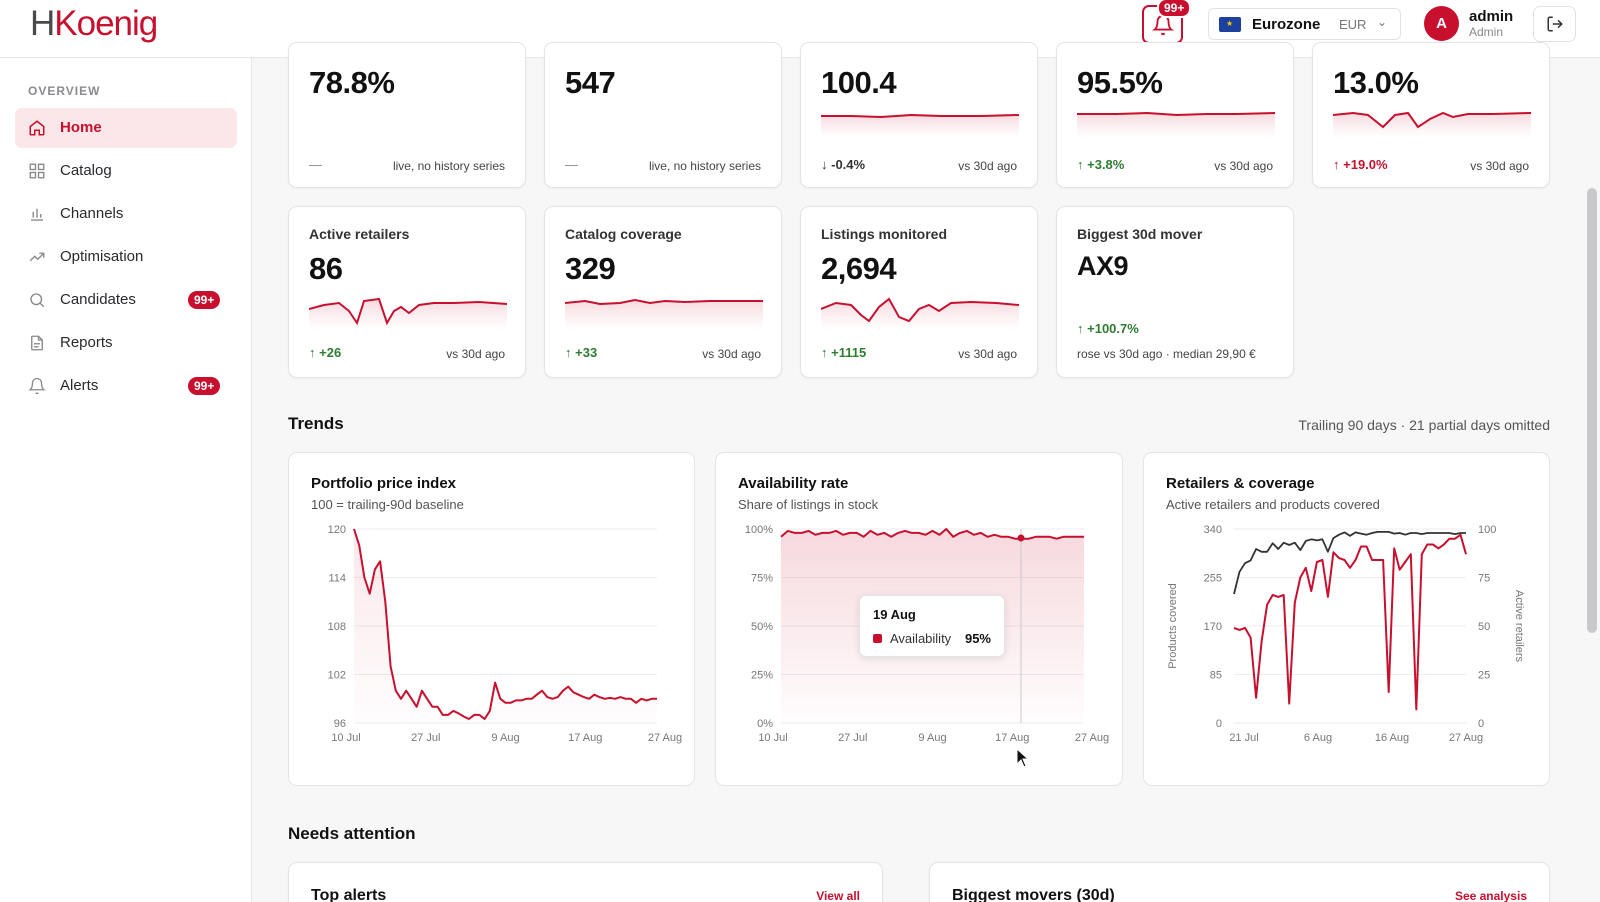  What do you see at coordinates (1484, 676) in the screenshot?
I see `y-tick-label-right: 25` at bounding box center [1484, 676].